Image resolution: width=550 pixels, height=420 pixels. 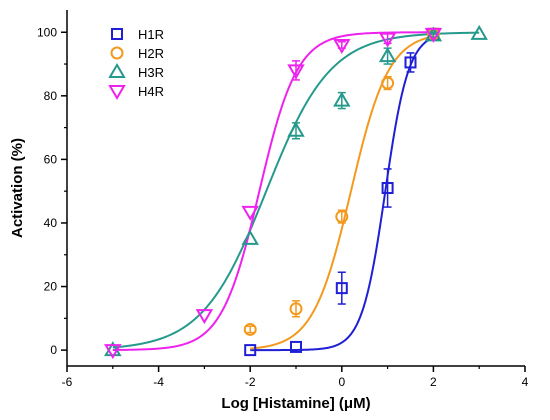 I want to click on x-tick-label: 0, so click(x=341, y=382).